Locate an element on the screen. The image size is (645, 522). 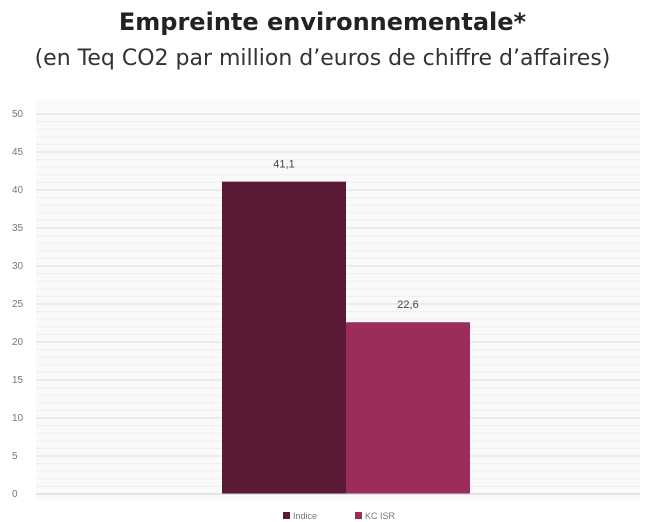
y-tick-label: 30 is located at coordinates (18, 266).